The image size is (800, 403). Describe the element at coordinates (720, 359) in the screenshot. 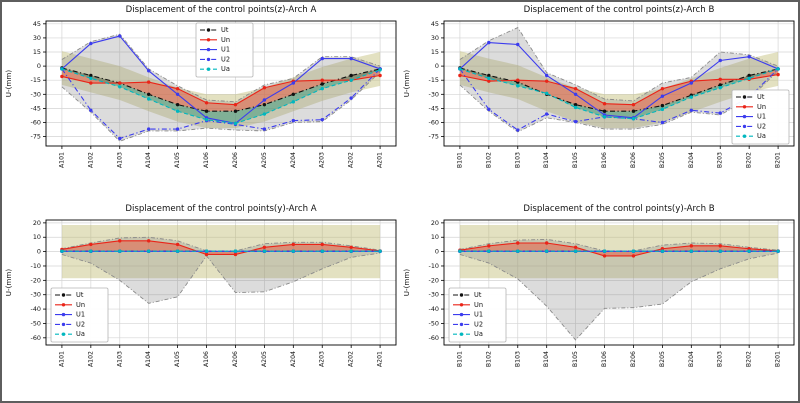

I see `svg-text: B203` at that location.